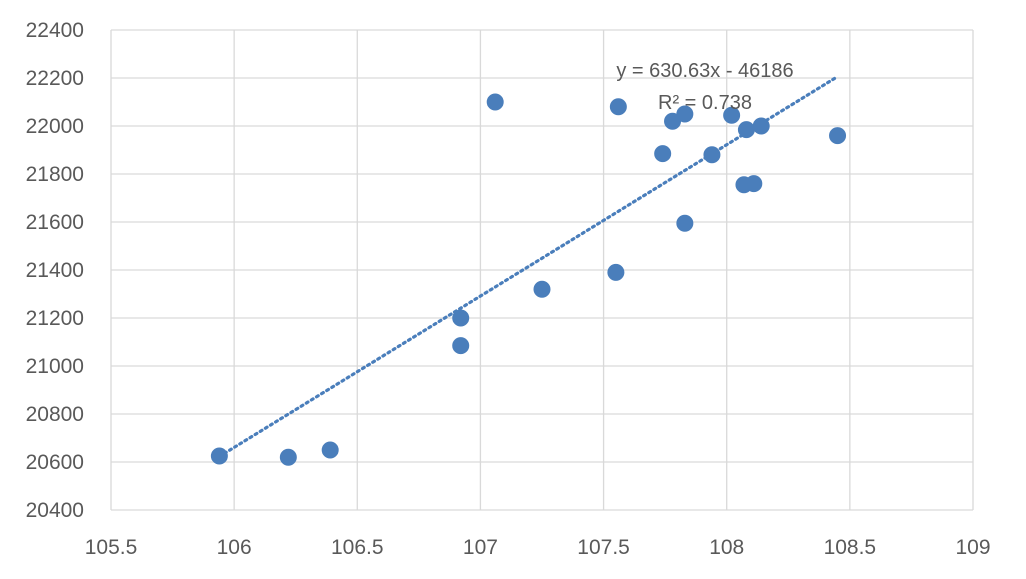 This screenshot has height=579, width=1026. Describe the element at coordinates (357, 547) in the screenshot. I see `x-tick-label: 106.5` at that location.